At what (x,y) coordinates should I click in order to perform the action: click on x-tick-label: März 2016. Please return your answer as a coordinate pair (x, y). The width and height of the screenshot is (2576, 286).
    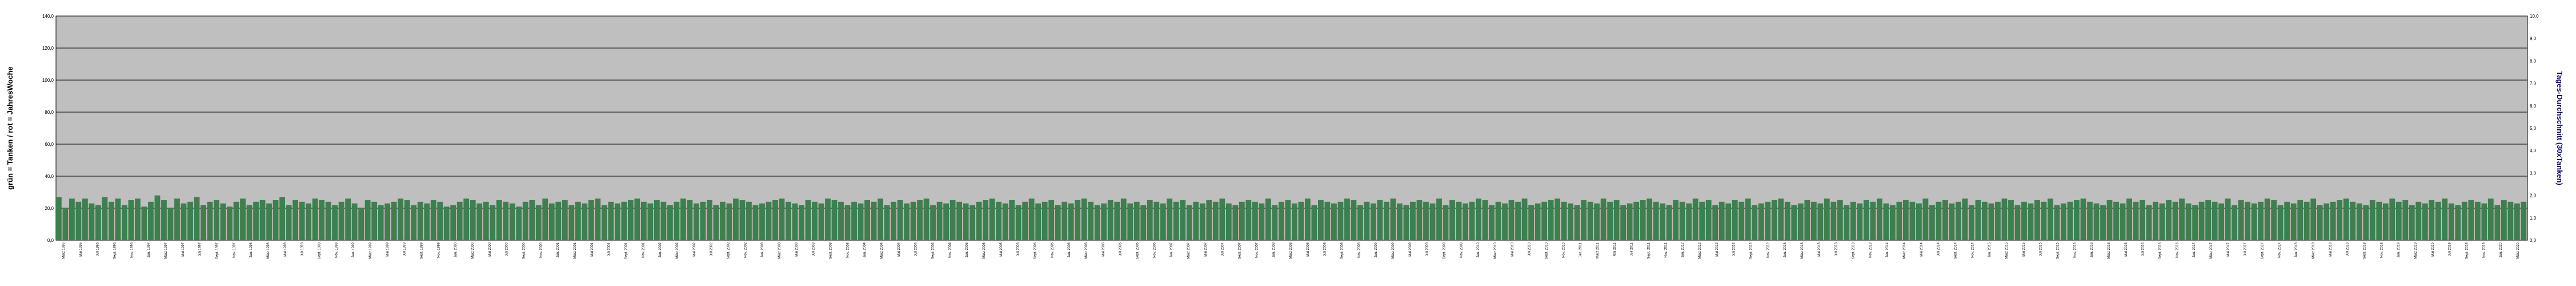
    Looking at the image, I should click on (2109, 250).